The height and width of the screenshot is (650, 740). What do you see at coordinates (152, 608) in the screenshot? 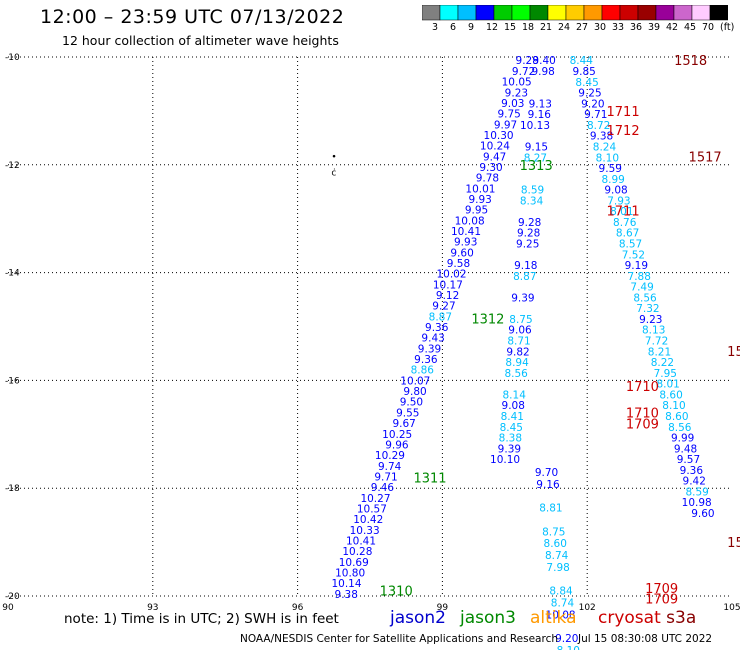
I see `lon-tick-label: 93` at bounding box center [152, 608].